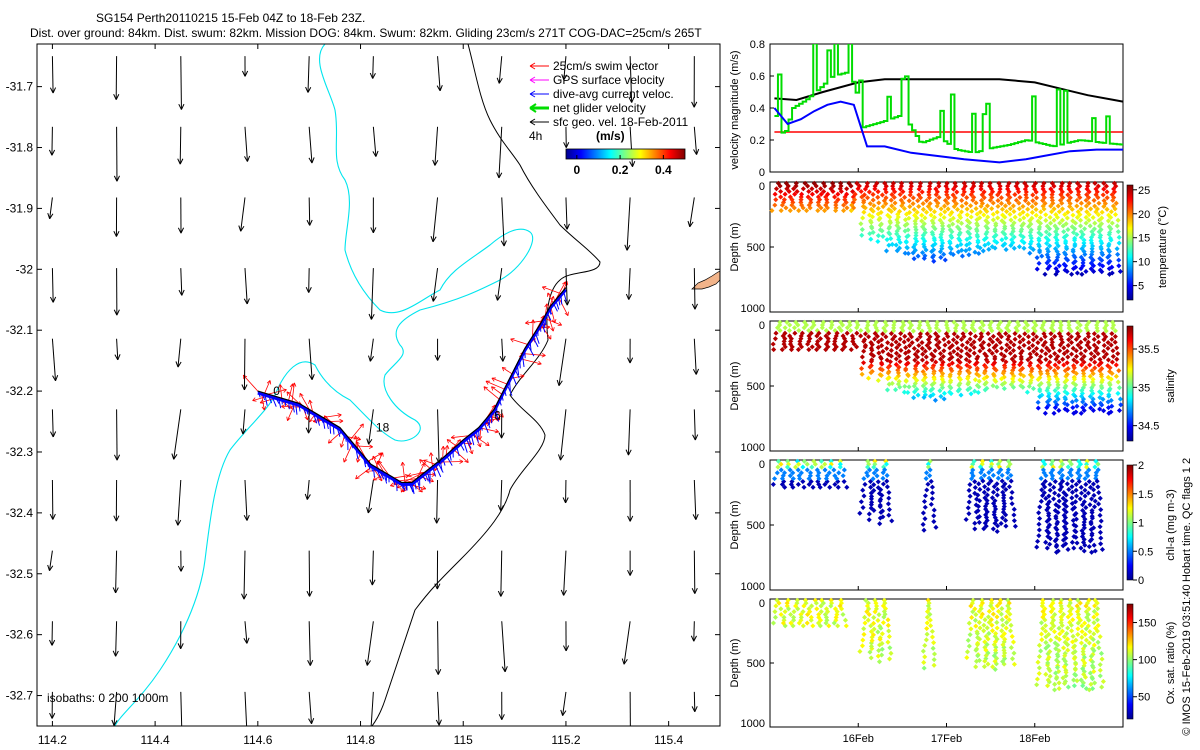 Image resolution: width=1200 pixels, height=750 pixels. I want to click on oxygen-ylabel: Depth (m), so click(735, 663).